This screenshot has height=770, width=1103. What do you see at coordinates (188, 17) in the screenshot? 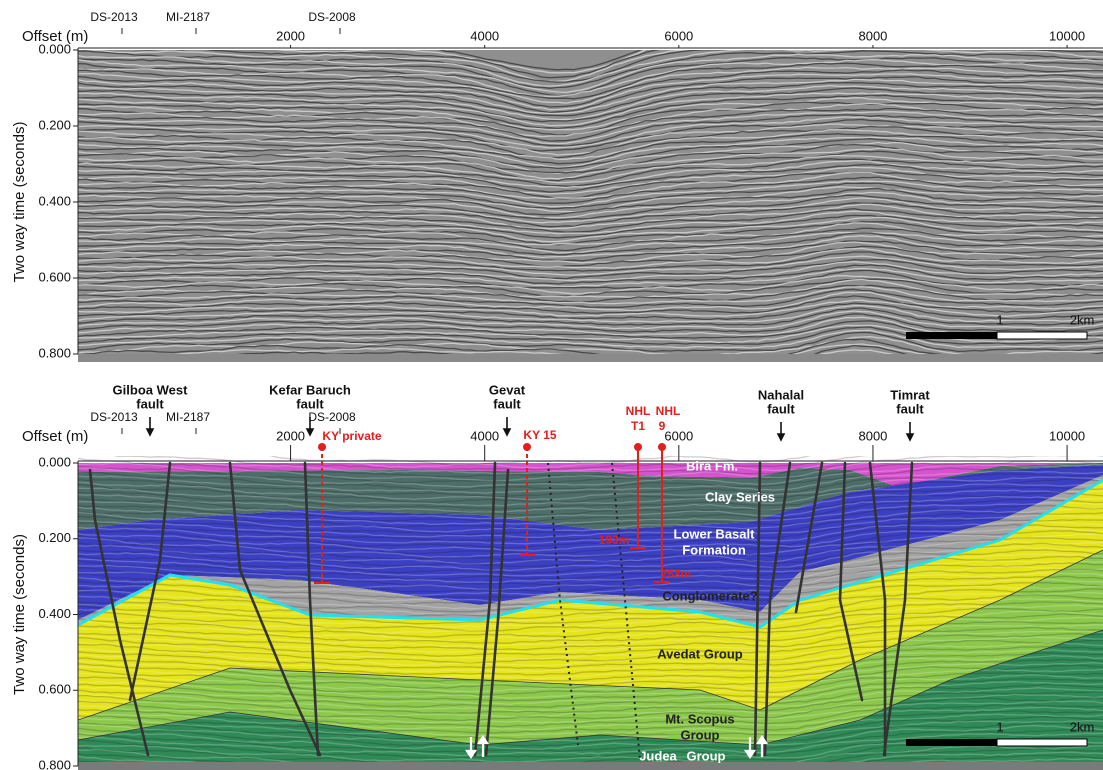
I see `seismic-line-label: MI-2187` at bounding box center [188, 17].